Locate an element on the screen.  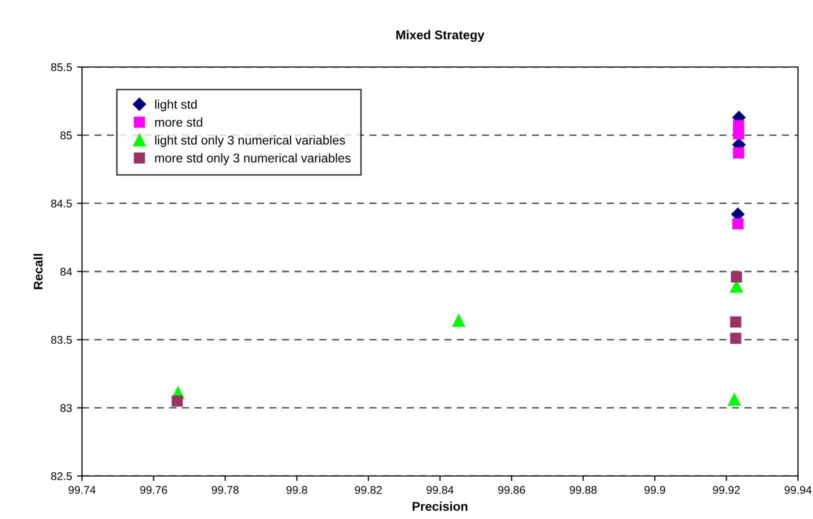
x-tick-label: 99.82 is located at coordinates (368, 490).